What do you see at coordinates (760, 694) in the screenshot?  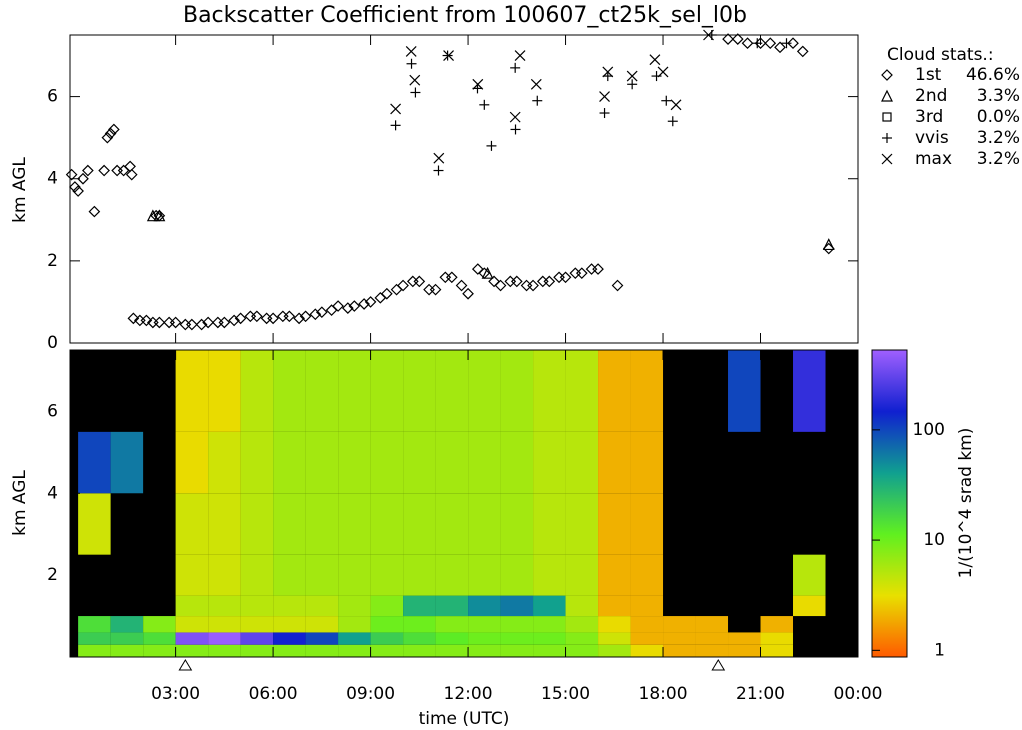 I see `x-tick-label: 21:00` at bounding box center [760, 694].